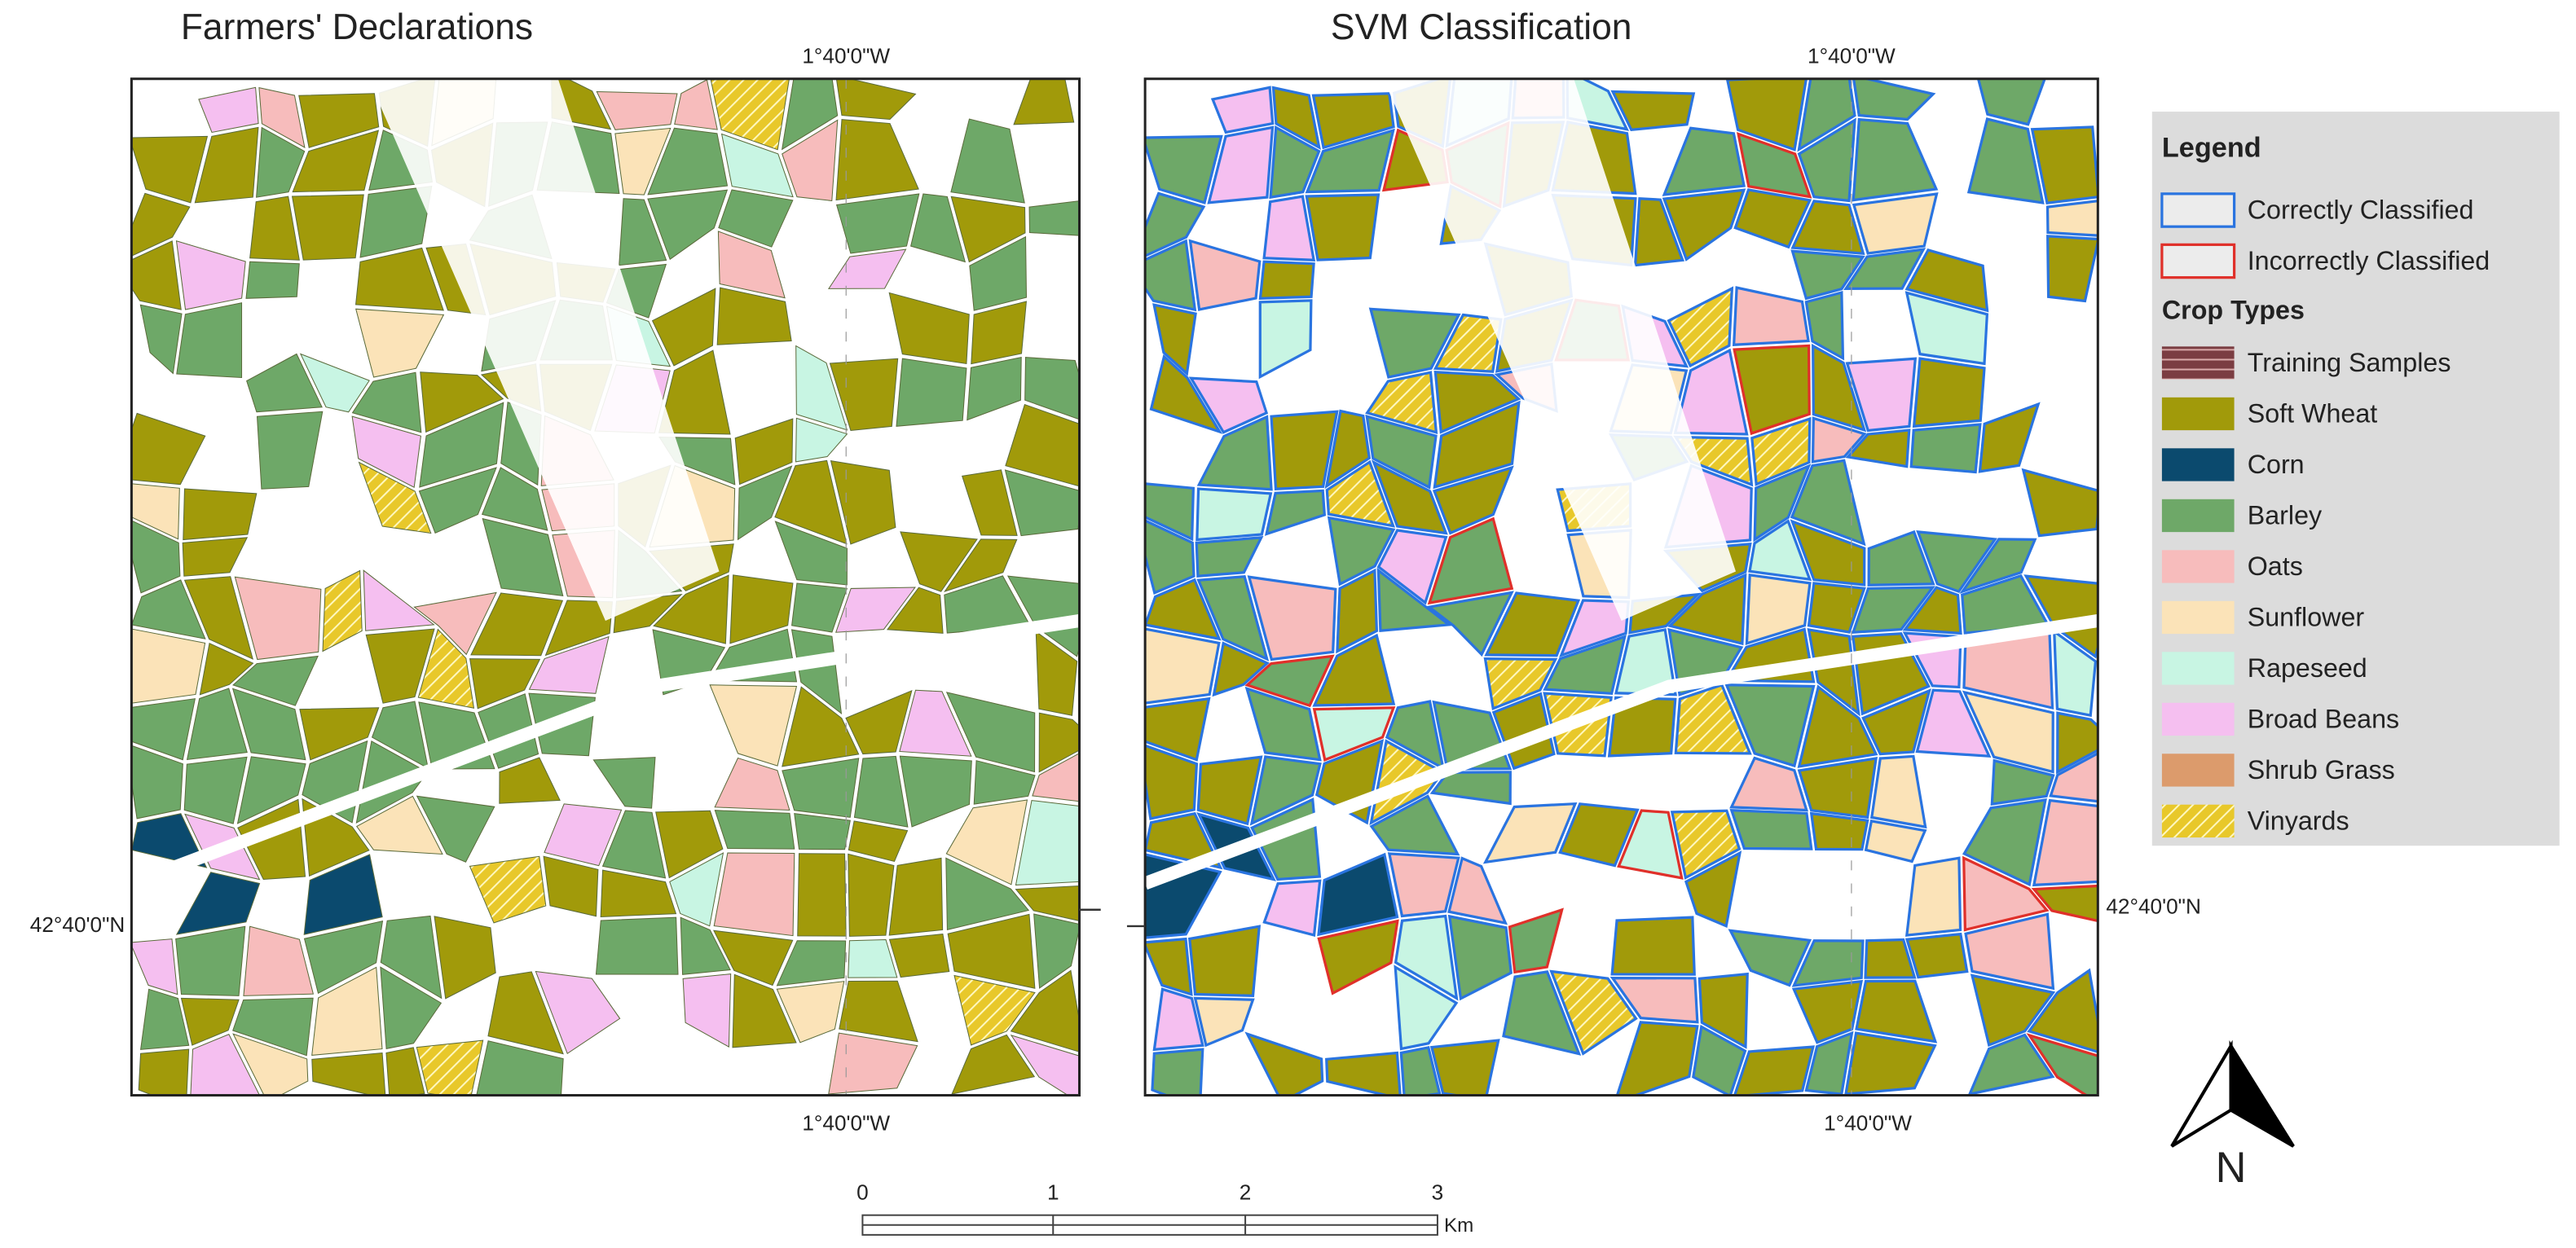 The width and height of the screenshot is (2576, 1248). I want to click on legend-label: Vinyards, so click(2298, 820).